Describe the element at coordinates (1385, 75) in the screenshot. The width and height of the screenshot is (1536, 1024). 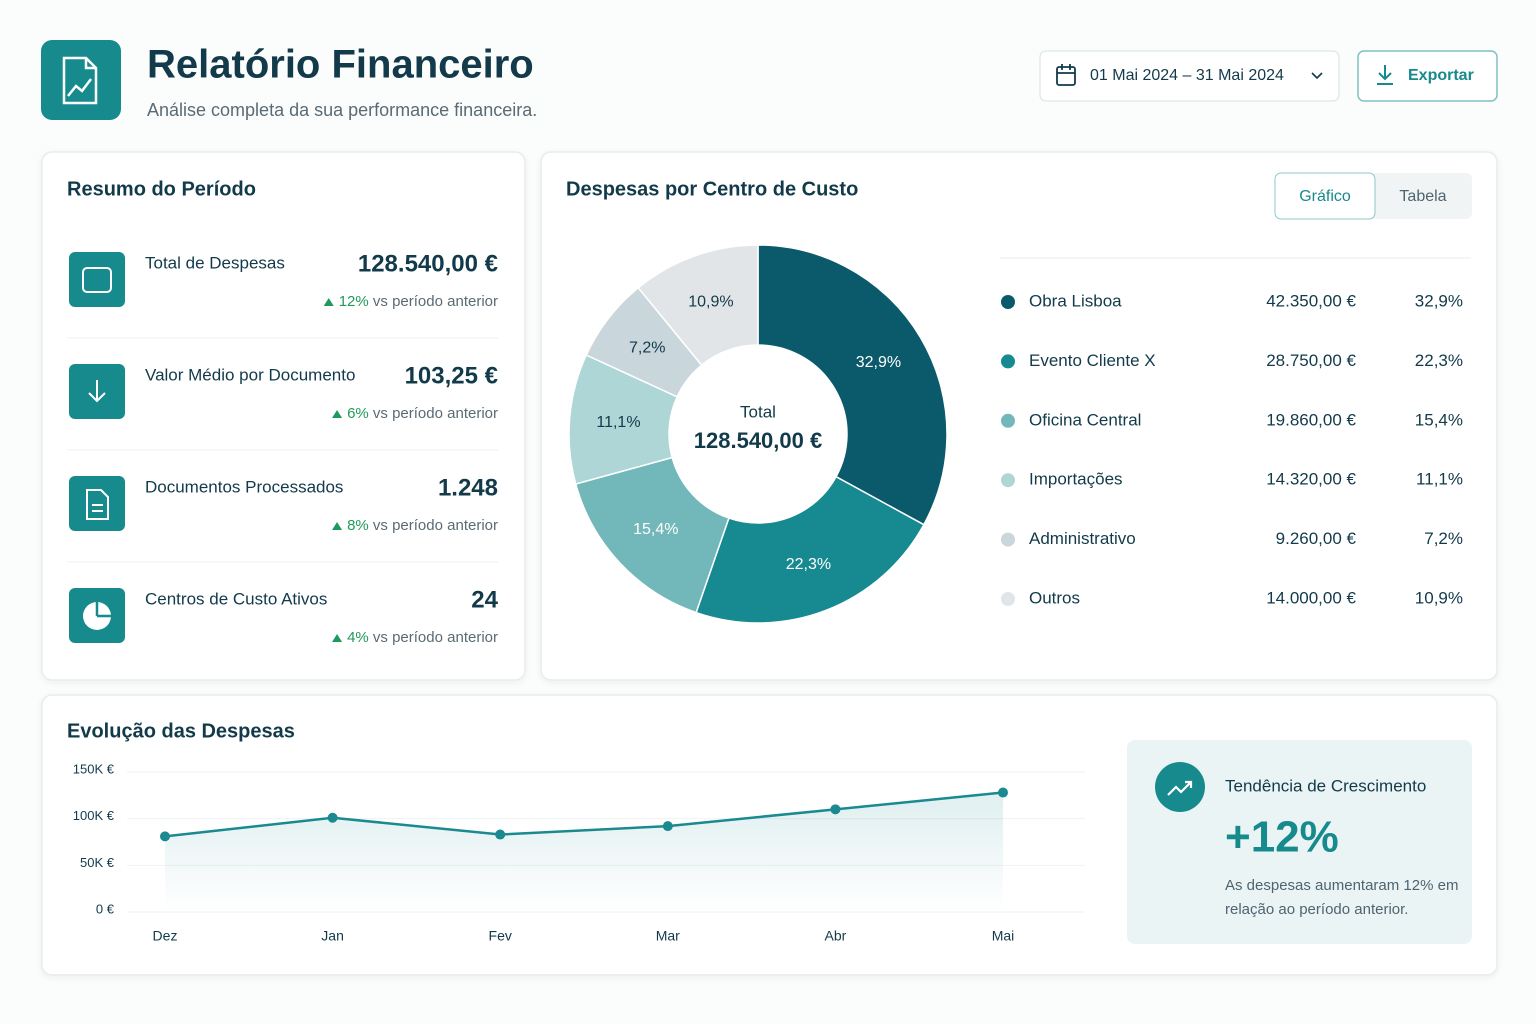
I see `download-icon` at that location.